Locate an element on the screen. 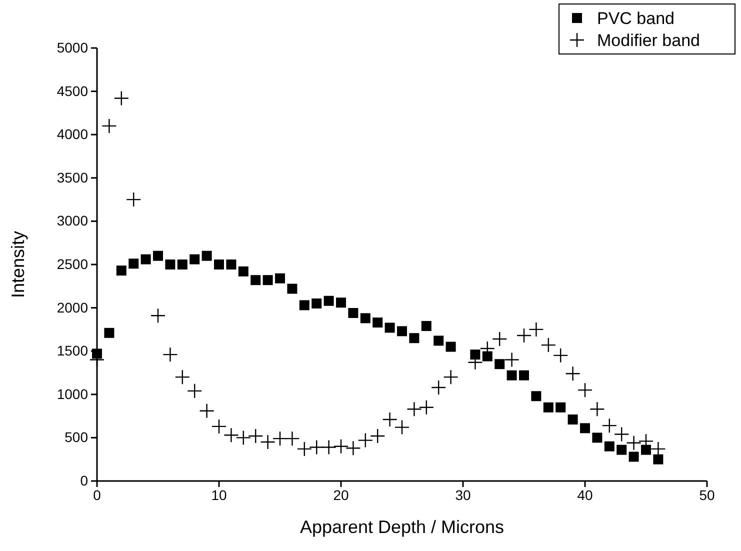  y-tick-label: 5000 is located at coordinates (72, 47).